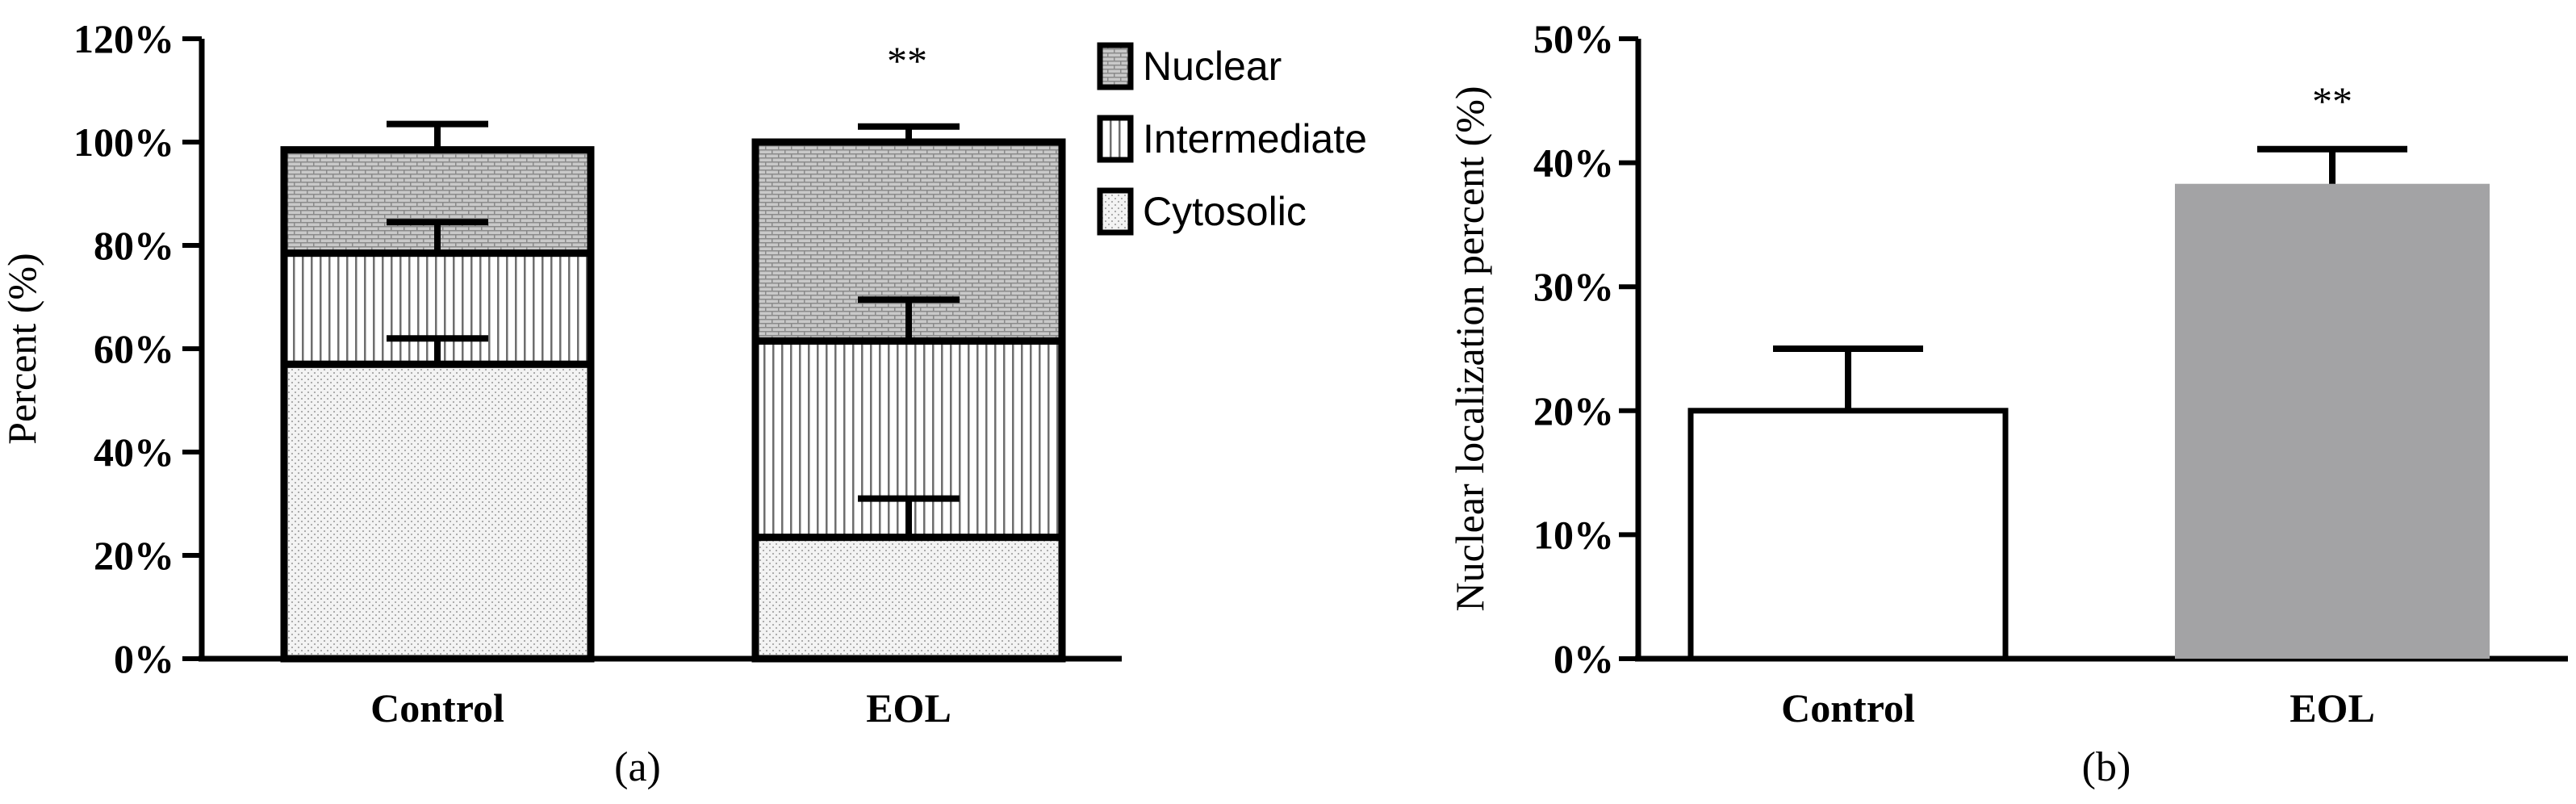 The height and width of the screenshot is (804, 2576). I want to click on b-significance-marker: **, so click(2332, 101).